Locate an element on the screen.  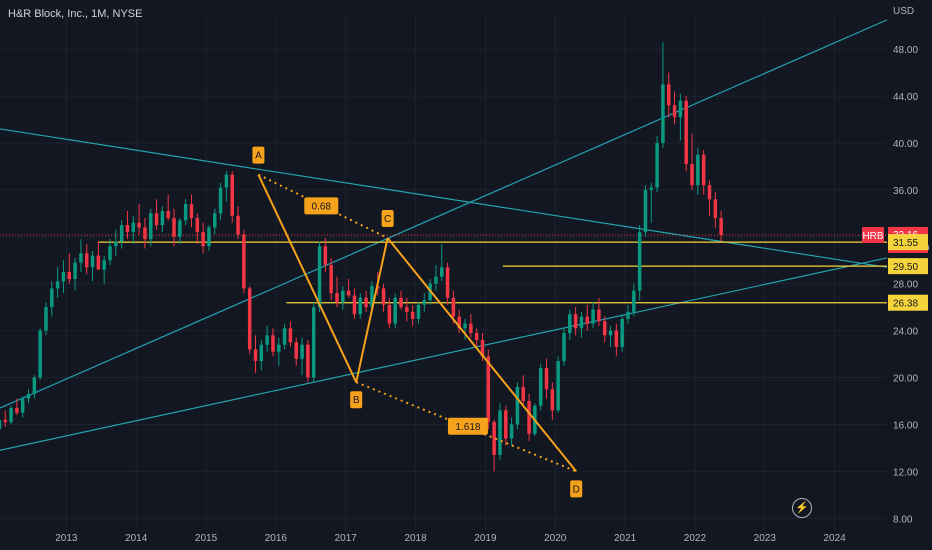
x-tick-label: 2017 is located at coordinates (346, 538).